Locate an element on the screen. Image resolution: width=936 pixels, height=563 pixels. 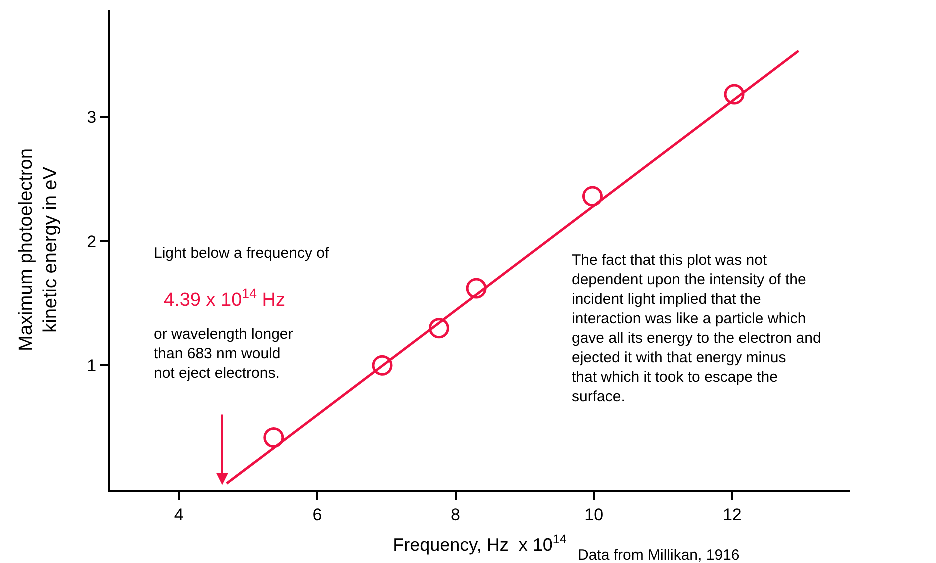
x-tick-label: 6 is located at coordinates (317, 514).